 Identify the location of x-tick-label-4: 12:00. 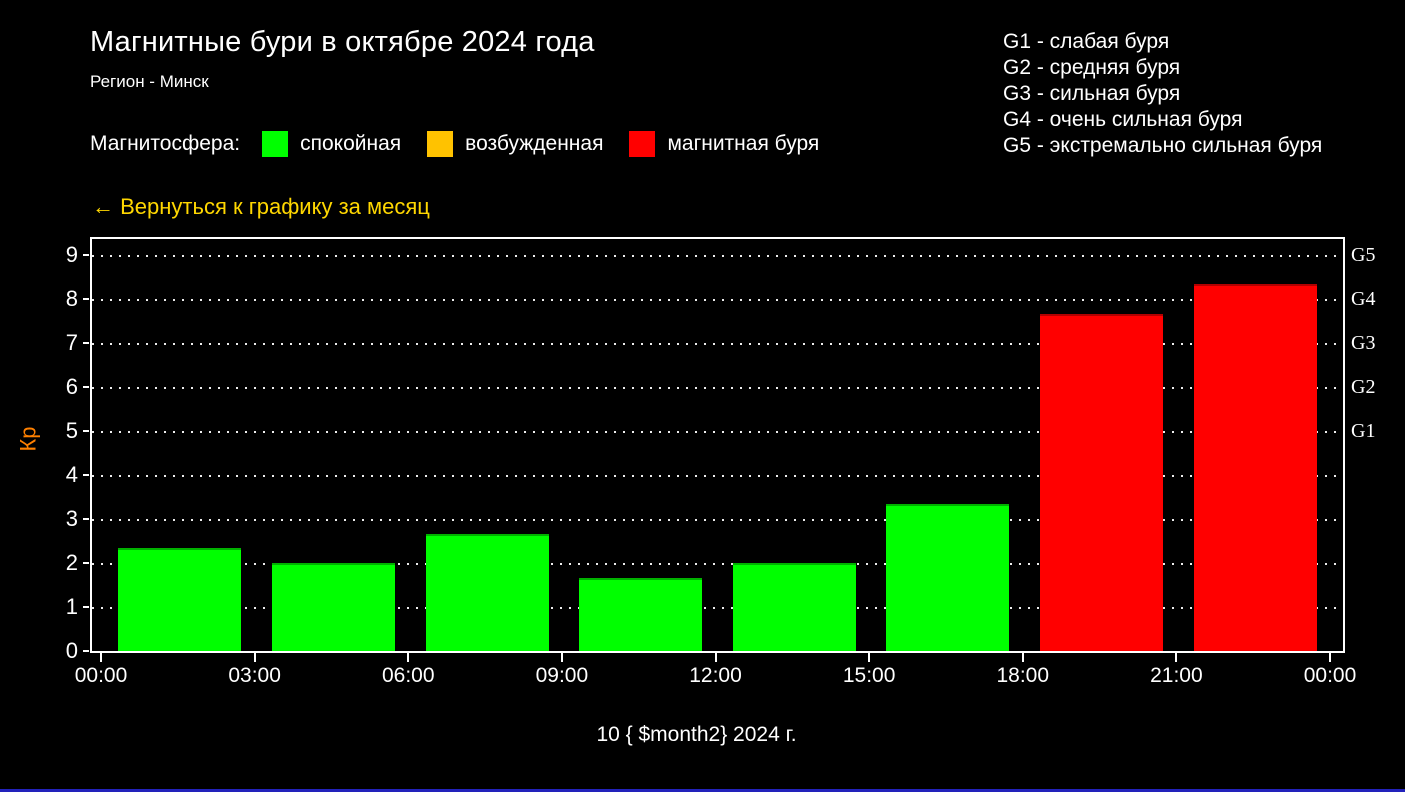
(715, 675).